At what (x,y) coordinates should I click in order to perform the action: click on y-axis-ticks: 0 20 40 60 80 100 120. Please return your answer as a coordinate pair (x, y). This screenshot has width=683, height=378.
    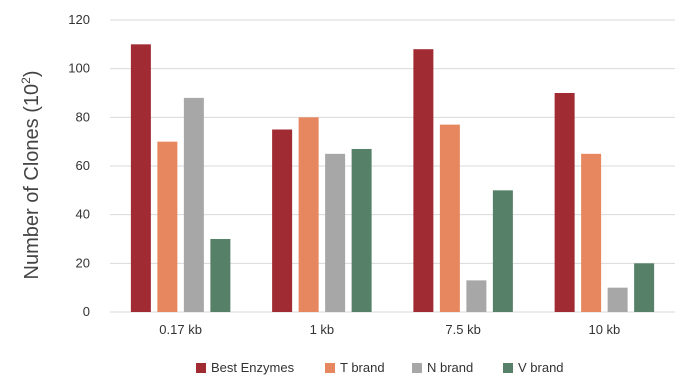
    Looking at the image, I should click on (79, 165).